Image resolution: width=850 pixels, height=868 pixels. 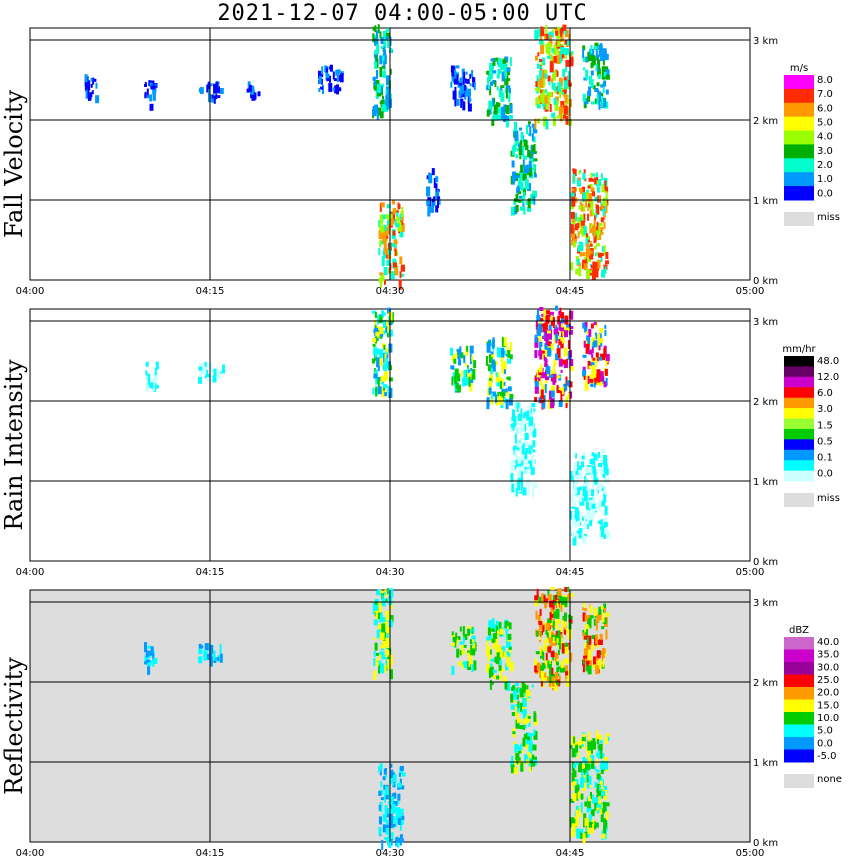 What do you see at coordinates (765, 843) in the screenshot?
I see `y-tick-label: 0 km` at bounding box center [765, 843].